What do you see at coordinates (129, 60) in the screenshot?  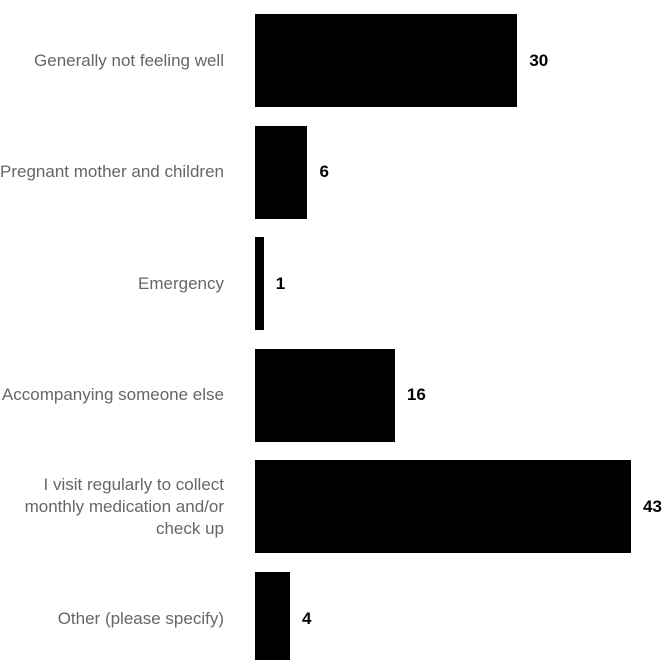 I see `category-label: Generally not feeling well` at bounding box center [129, 60].